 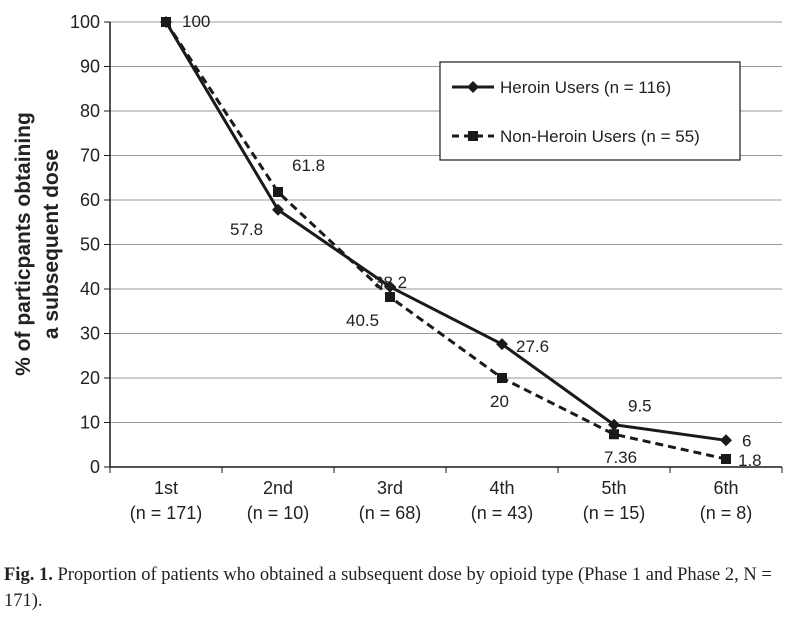 What do you see at coordinates (532, 346) in the screenshot?
I see `heroin-data-label: 27.6` at bounding box center [532, 346].